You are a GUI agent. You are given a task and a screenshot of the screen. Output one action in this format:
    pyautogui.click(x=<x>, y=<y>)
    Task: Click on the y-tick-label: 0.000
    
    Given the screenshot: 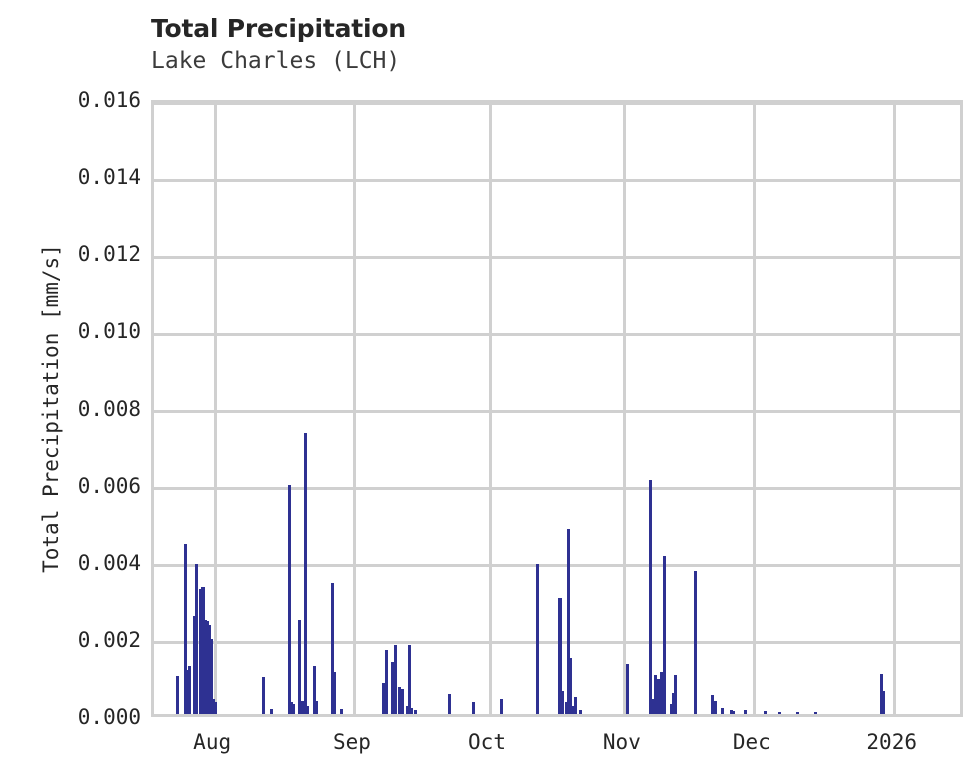 What is the action you would take?
    pyautogui.click(x=109, y=717)
    